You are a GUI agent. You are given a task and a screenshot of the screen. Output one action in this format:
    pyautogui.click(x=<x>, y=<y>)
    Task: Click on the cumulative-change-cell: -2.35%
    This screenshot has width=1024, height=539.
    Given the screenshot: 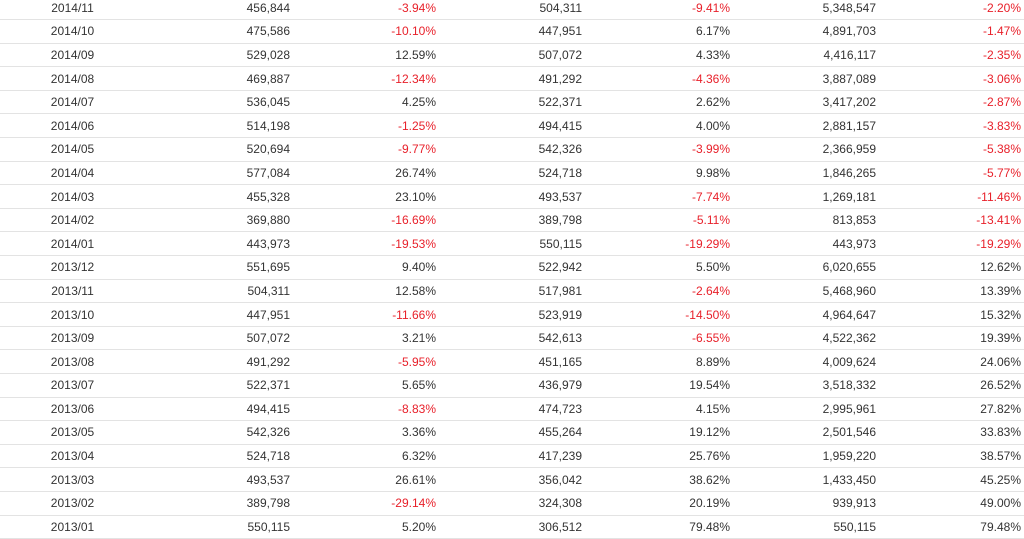 What is the action you would take?
    pyautogui.click(x=1001, y=54)
    